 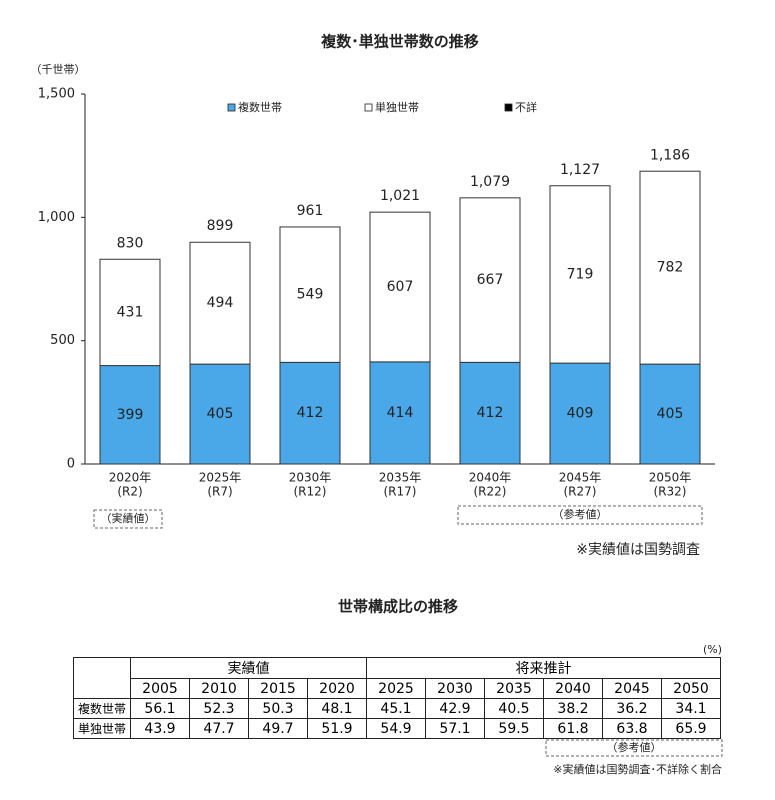 I want to click on chart-title: 複数･単独世帯数の推移, so click(x=399, y=42).